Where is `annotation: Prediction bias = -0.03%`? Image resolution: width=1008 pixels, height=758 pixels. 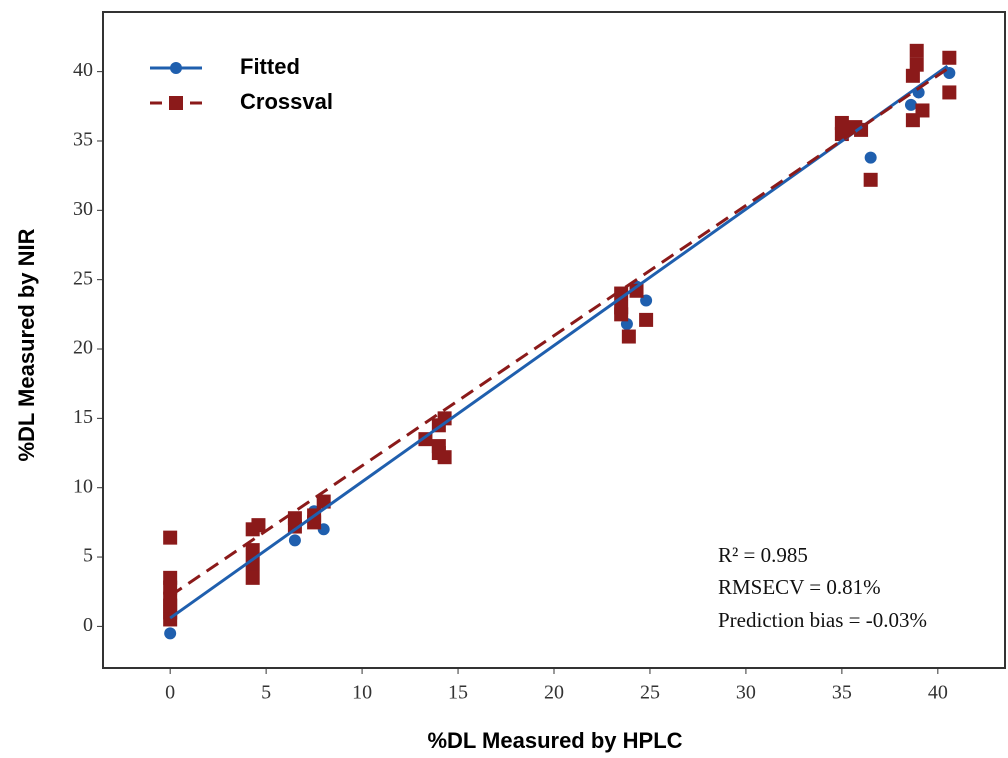 annotation: Prediction bias = -0.03% is located at coordinates (822, 620).